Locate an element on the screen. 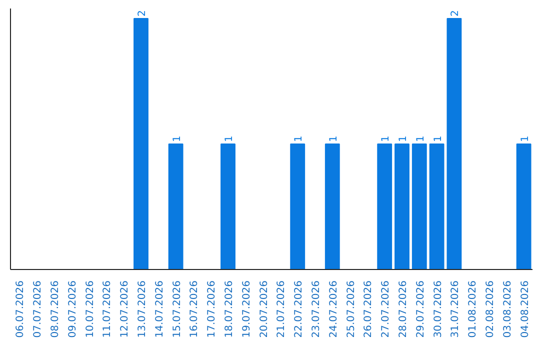  x-tick-label: 21.07.2026 is located at coordinates (282, 309).